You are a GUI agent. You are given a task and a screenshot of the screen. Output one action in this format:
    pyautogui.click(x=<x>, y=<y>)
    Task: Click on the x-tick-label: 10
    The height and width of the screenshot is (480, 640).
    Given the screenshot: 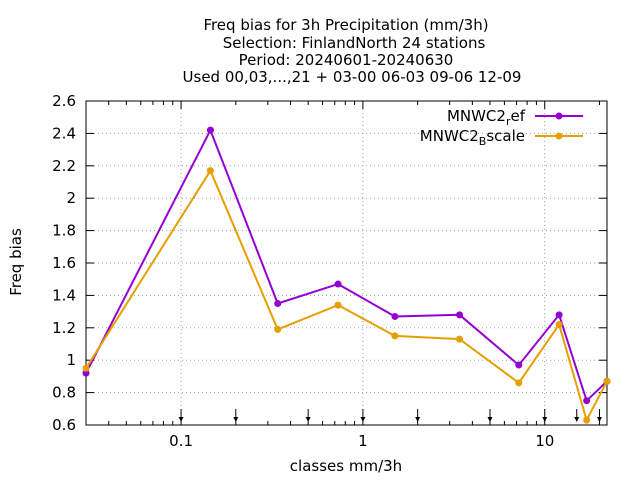 What is the action you would take?
    pyautogui.click(x=544, y=441)
    